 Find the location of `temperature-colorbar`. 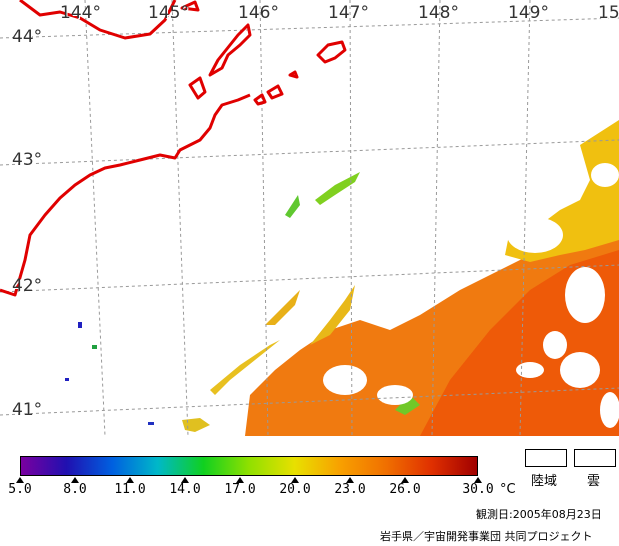

temperature-colorbar is located at coordinates (249, 466).